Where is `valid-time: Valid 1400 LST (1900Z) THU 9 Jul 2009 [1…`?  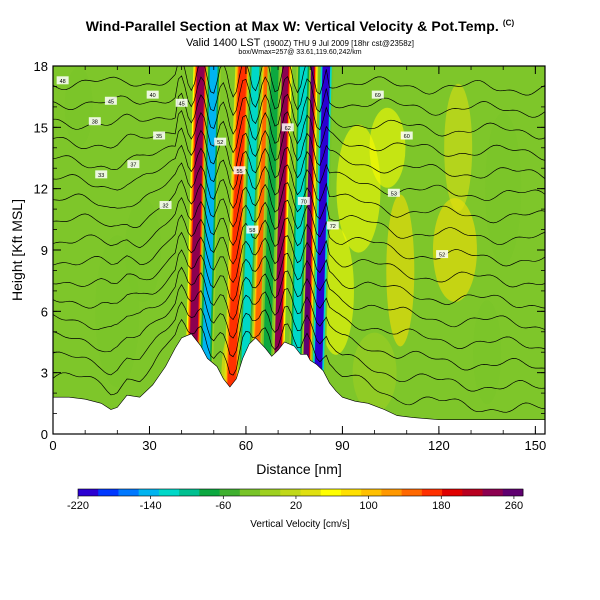 valid-time: Valid 1400 LST (1900Z) THU 9 Jul 2009 [1… is located at coordinates (300, 43).